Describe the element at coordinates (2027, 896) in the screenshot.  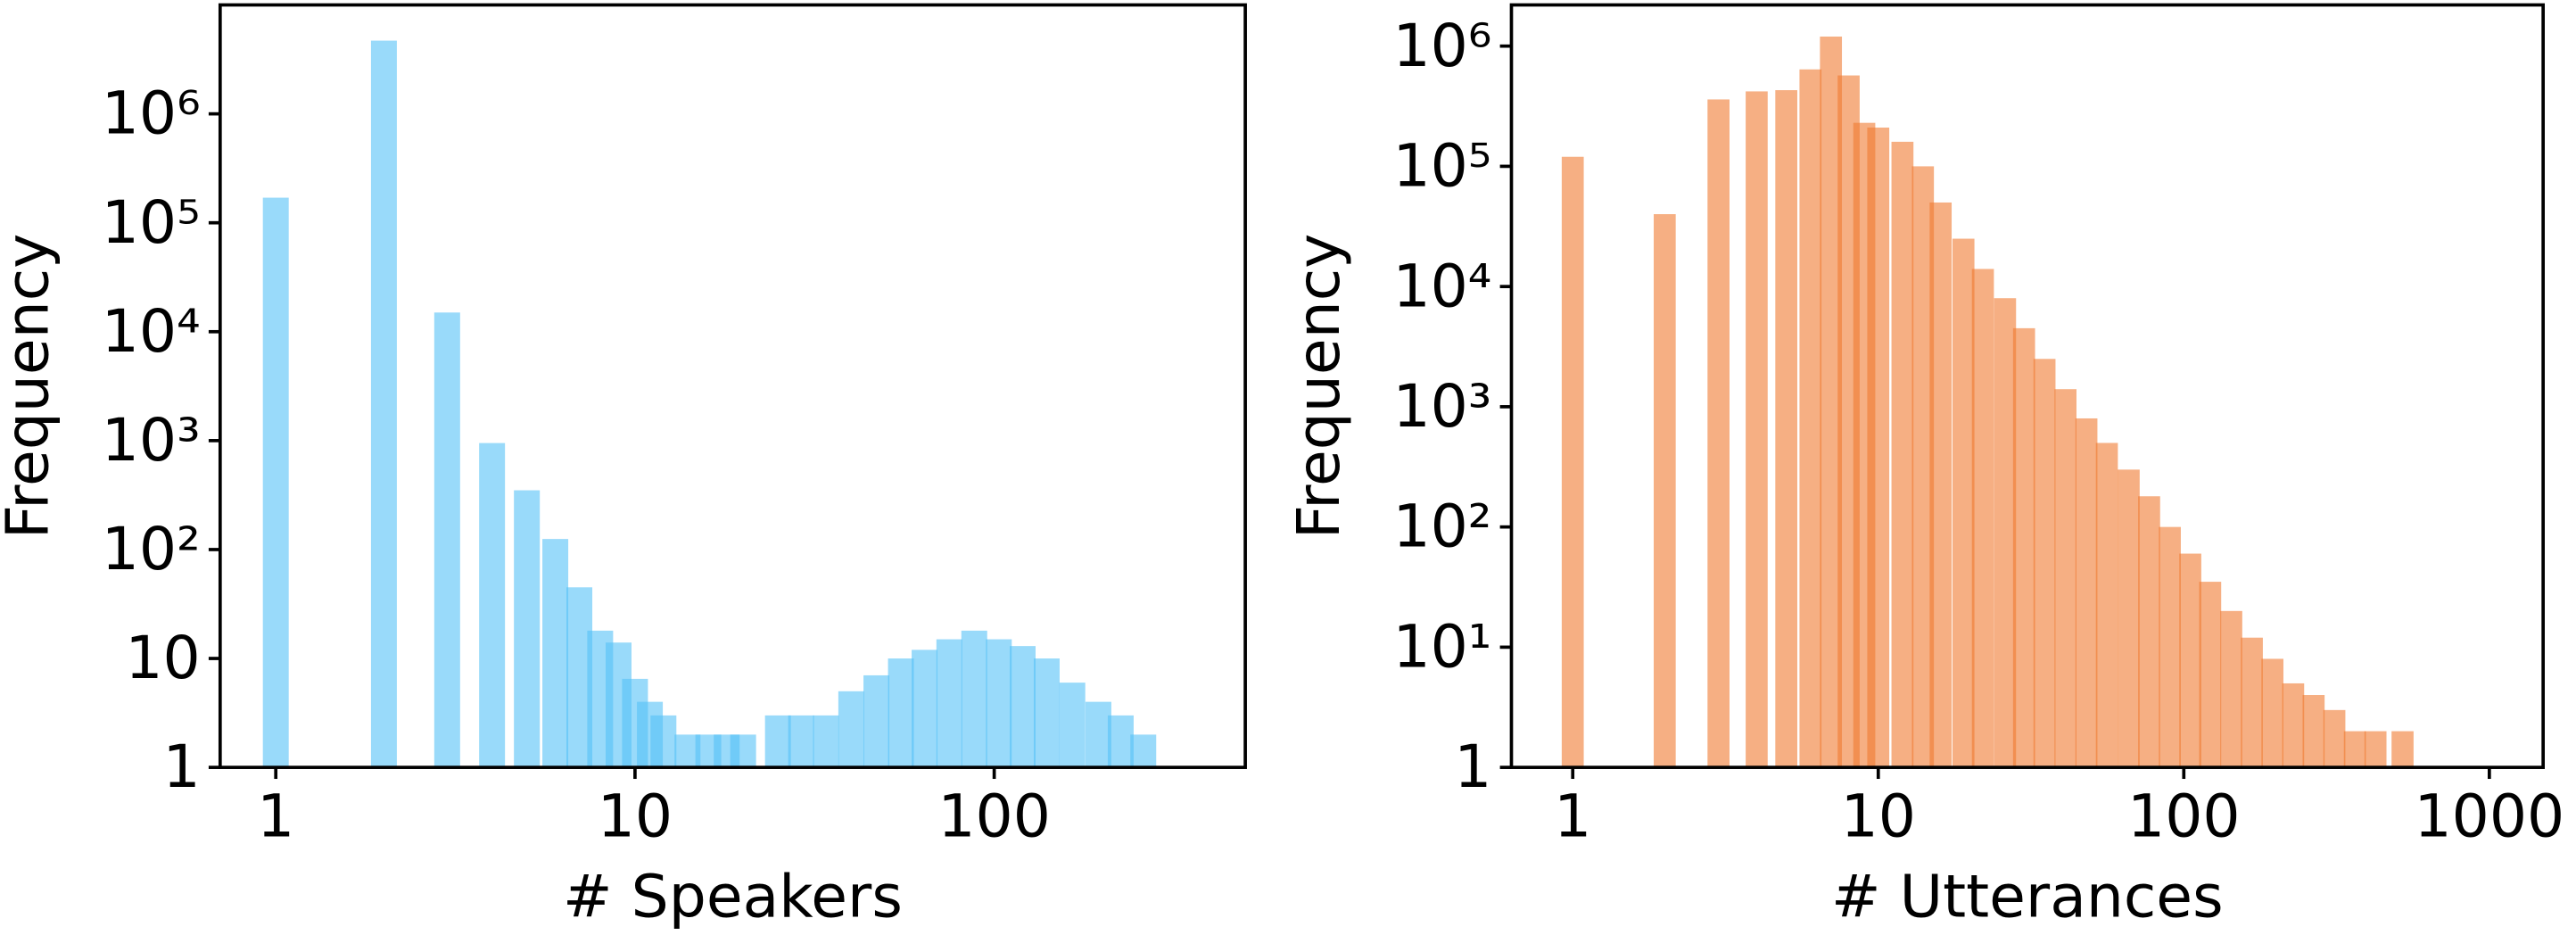
I see `x-axis-label: # Utterances` at that location.